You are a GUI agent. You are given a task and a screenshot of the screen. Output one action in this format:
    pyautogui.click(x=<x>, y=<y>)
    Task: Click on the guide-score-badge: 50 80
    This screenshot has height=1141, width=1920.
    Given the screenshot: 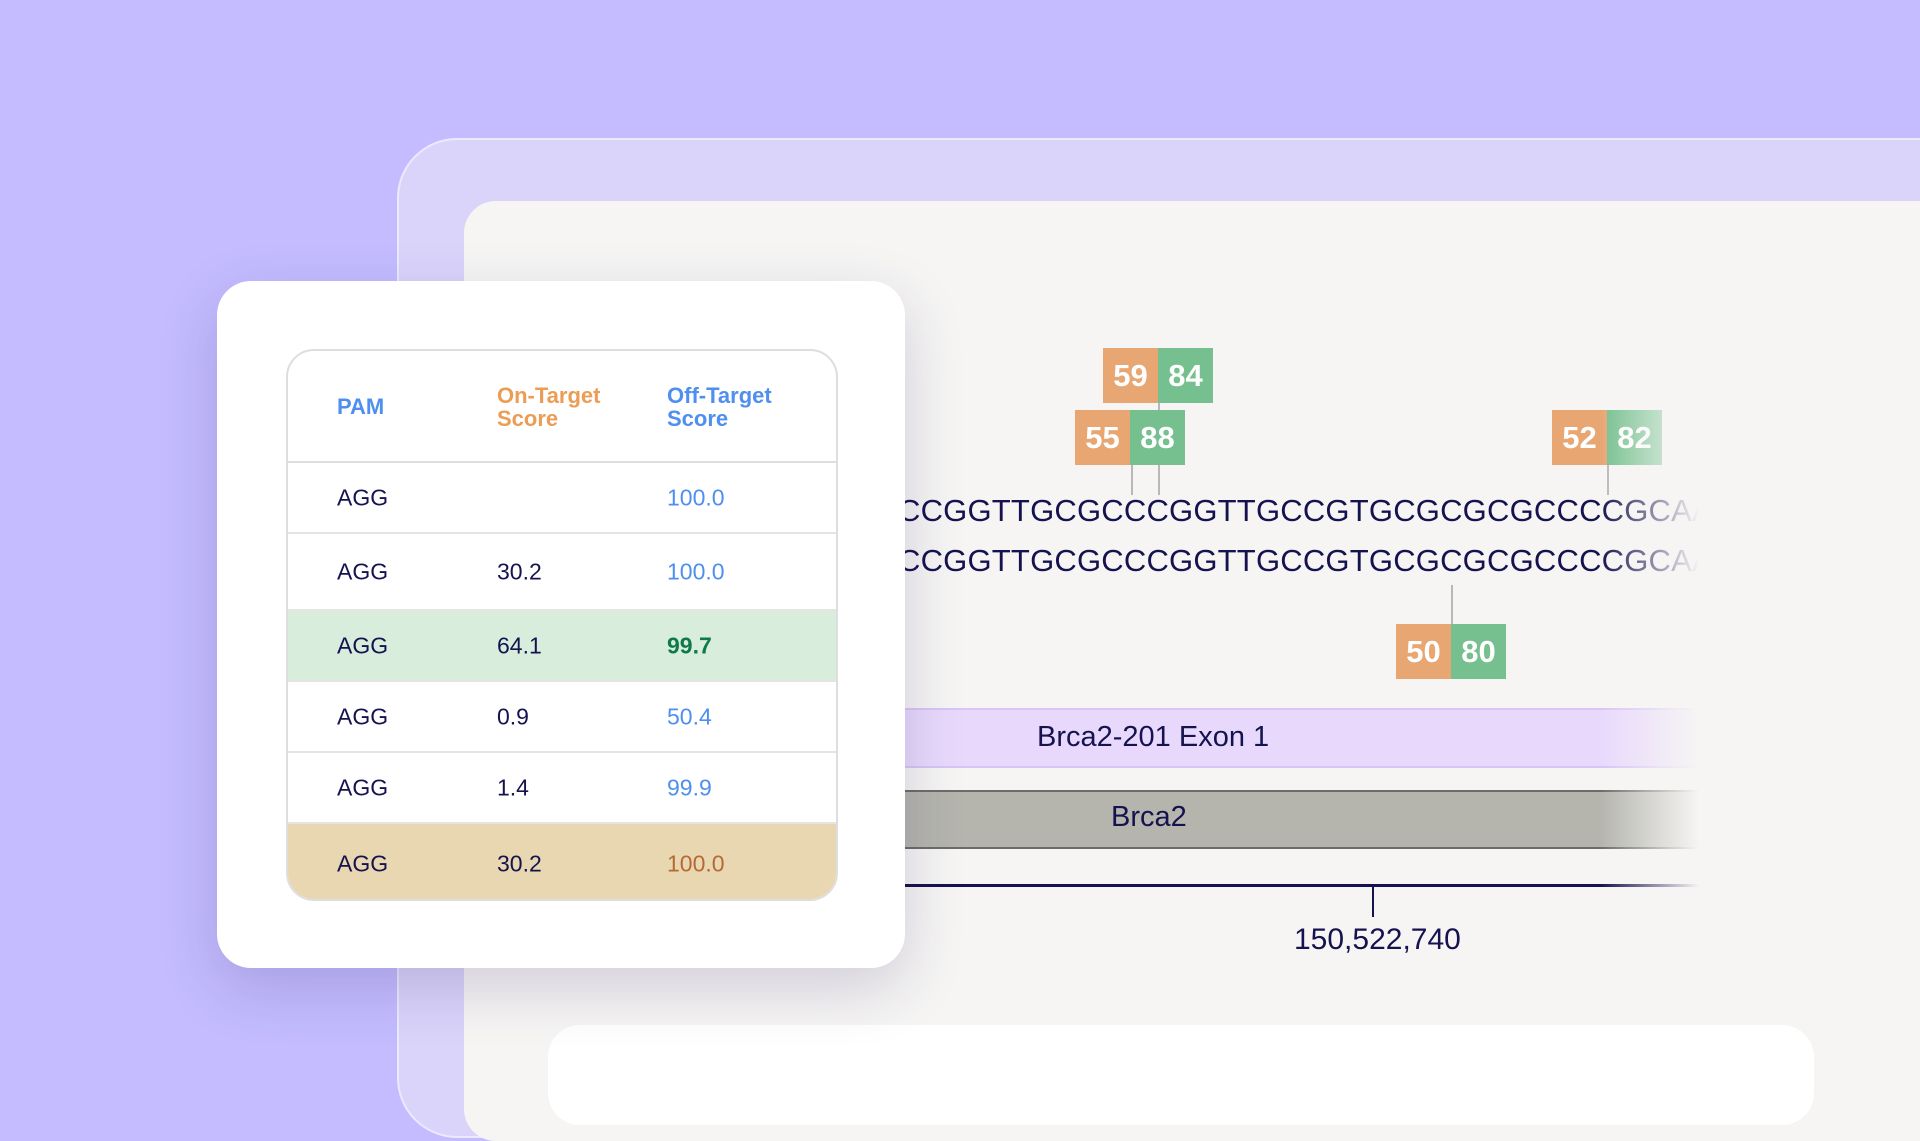 What is the action you would take?
    pyautogui.click(x=1451, y=651)
    